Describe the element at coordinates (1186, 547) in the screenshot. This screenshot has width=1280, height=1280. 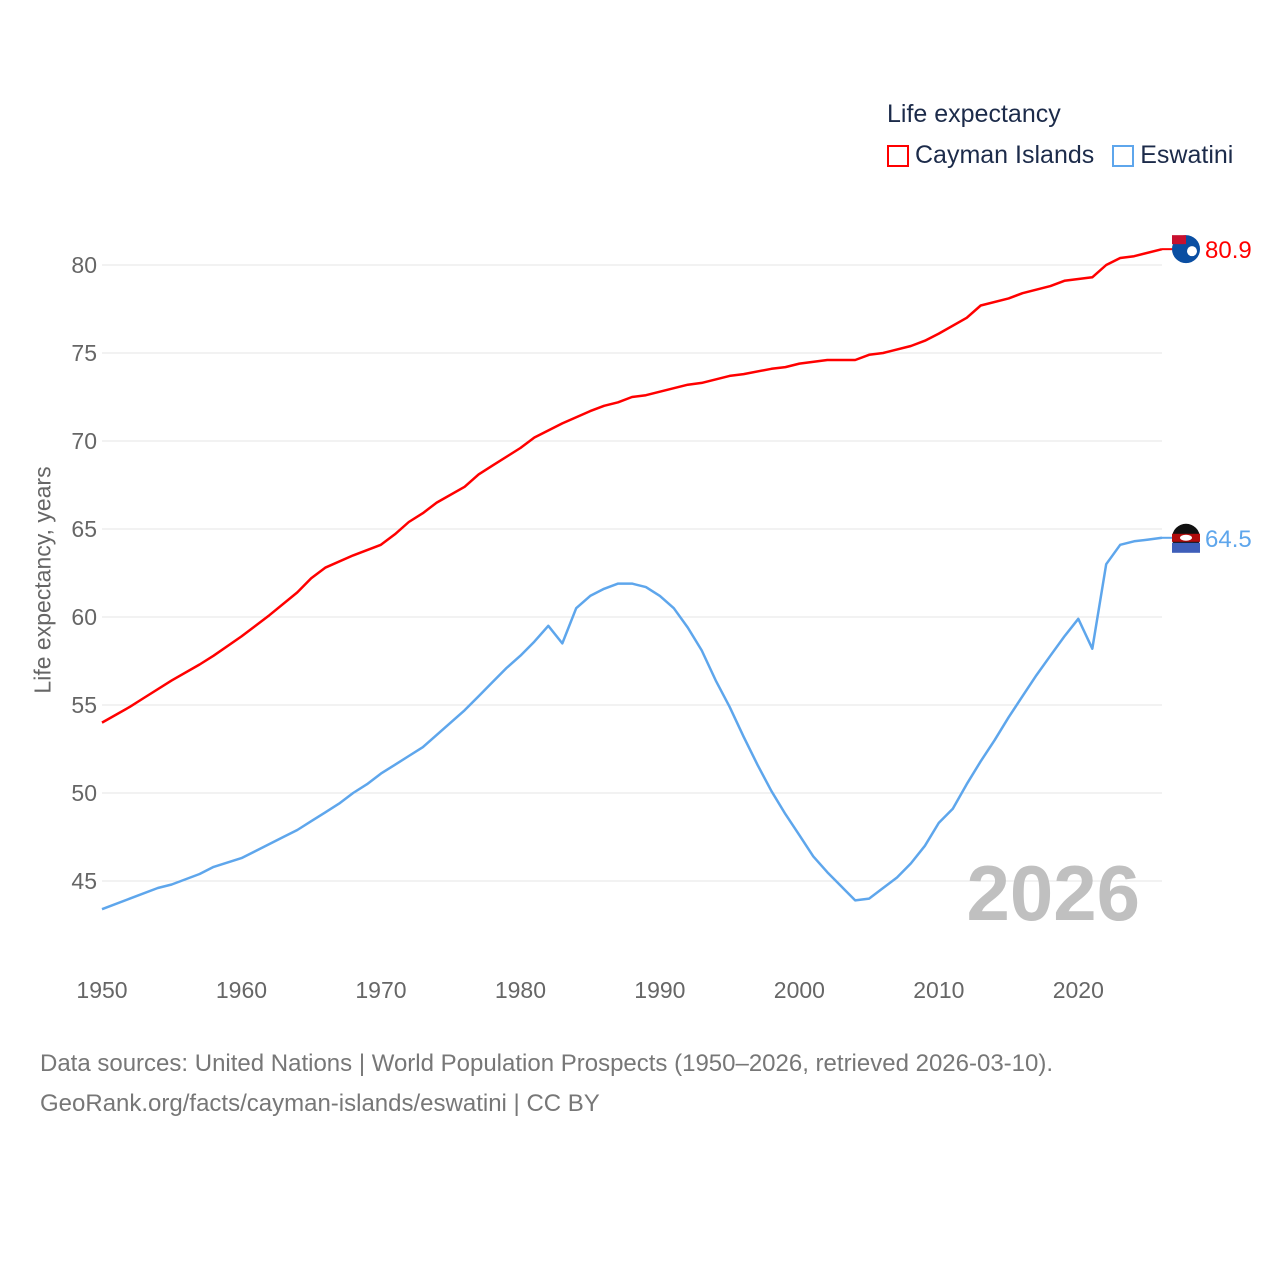
I see `flag-blue-band` at that location.